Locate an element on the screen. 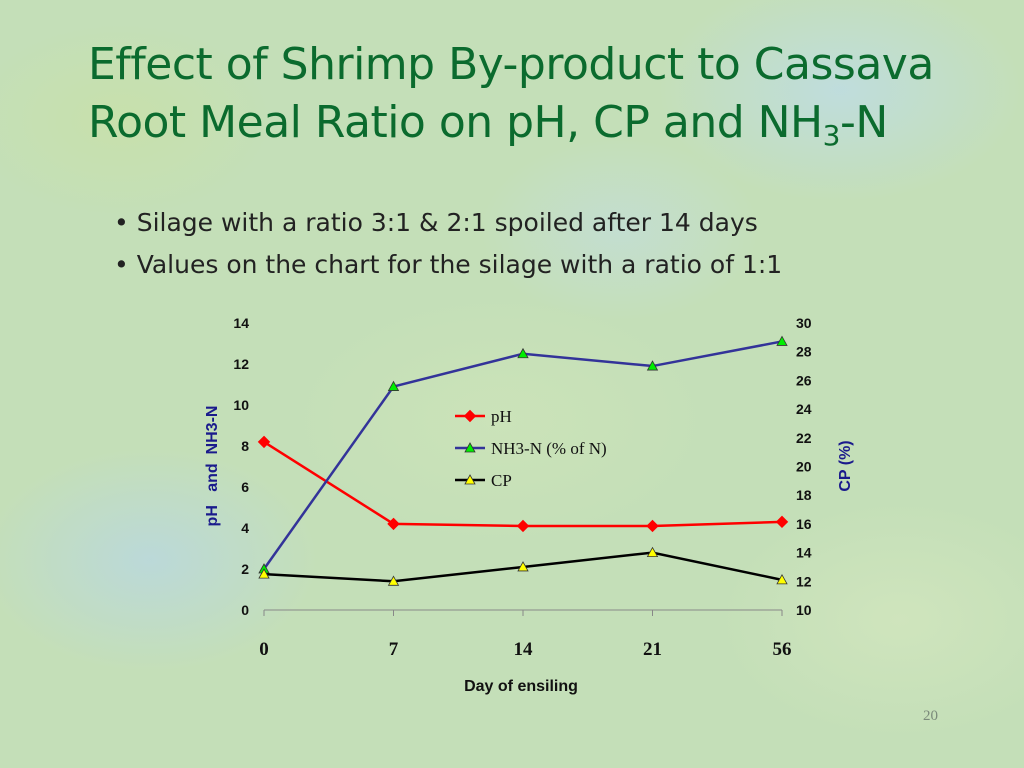  x-tick-label: 56 is located at coordinates (782, 649).